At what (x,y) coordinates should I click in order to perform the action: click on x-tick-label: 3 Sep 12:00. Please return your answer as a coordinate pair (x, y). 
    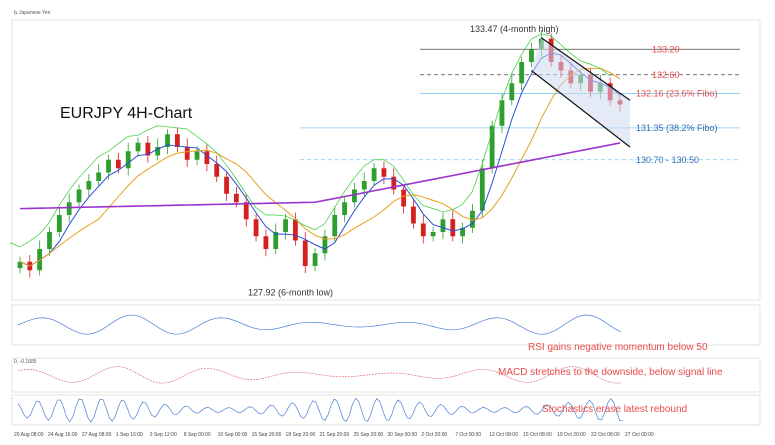
    Looking at the image, I should click on (163, 435).